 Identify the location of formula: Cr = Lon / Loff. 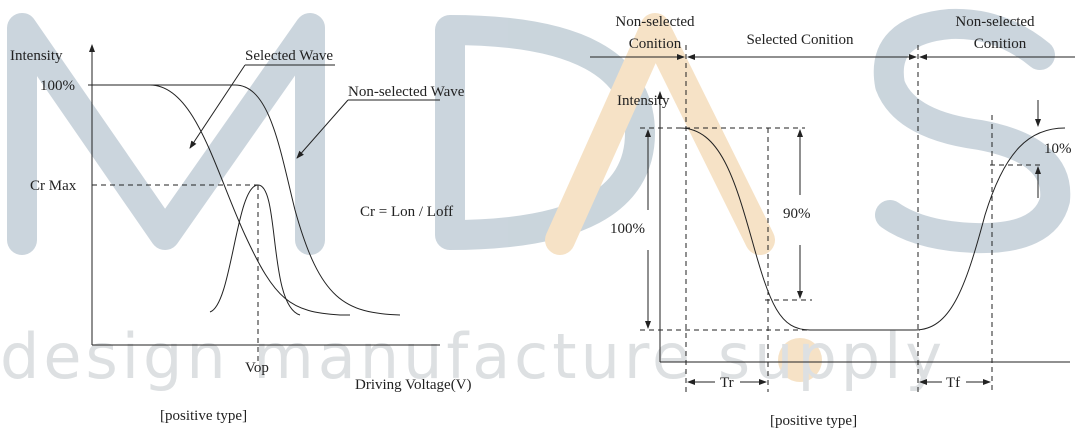
(406, 212).